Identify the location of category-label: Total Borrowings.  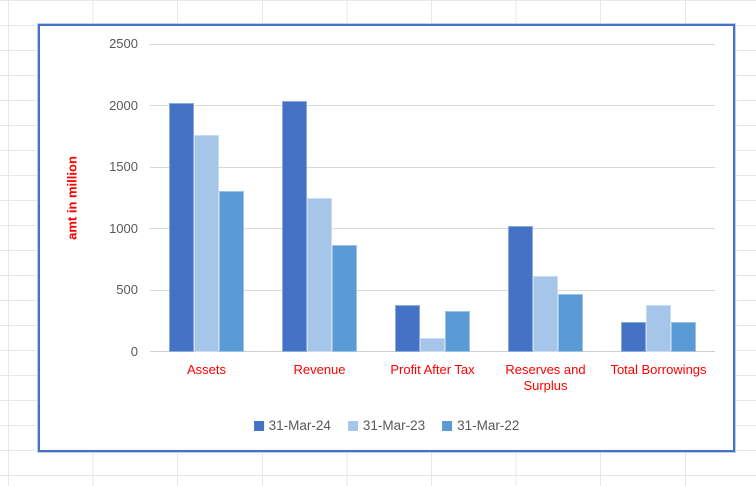
(658, 369).